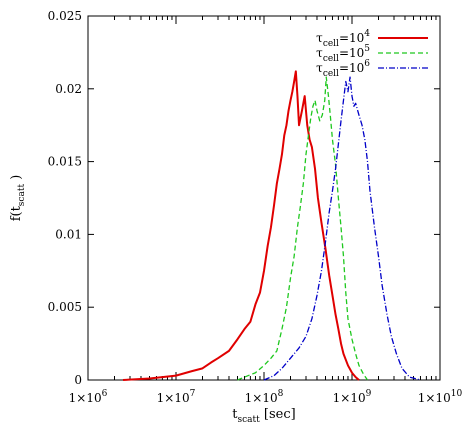  Describe the element at coordinates (65, 307) in the screenshot. I see `y-tick-label: 0.005` at that location.